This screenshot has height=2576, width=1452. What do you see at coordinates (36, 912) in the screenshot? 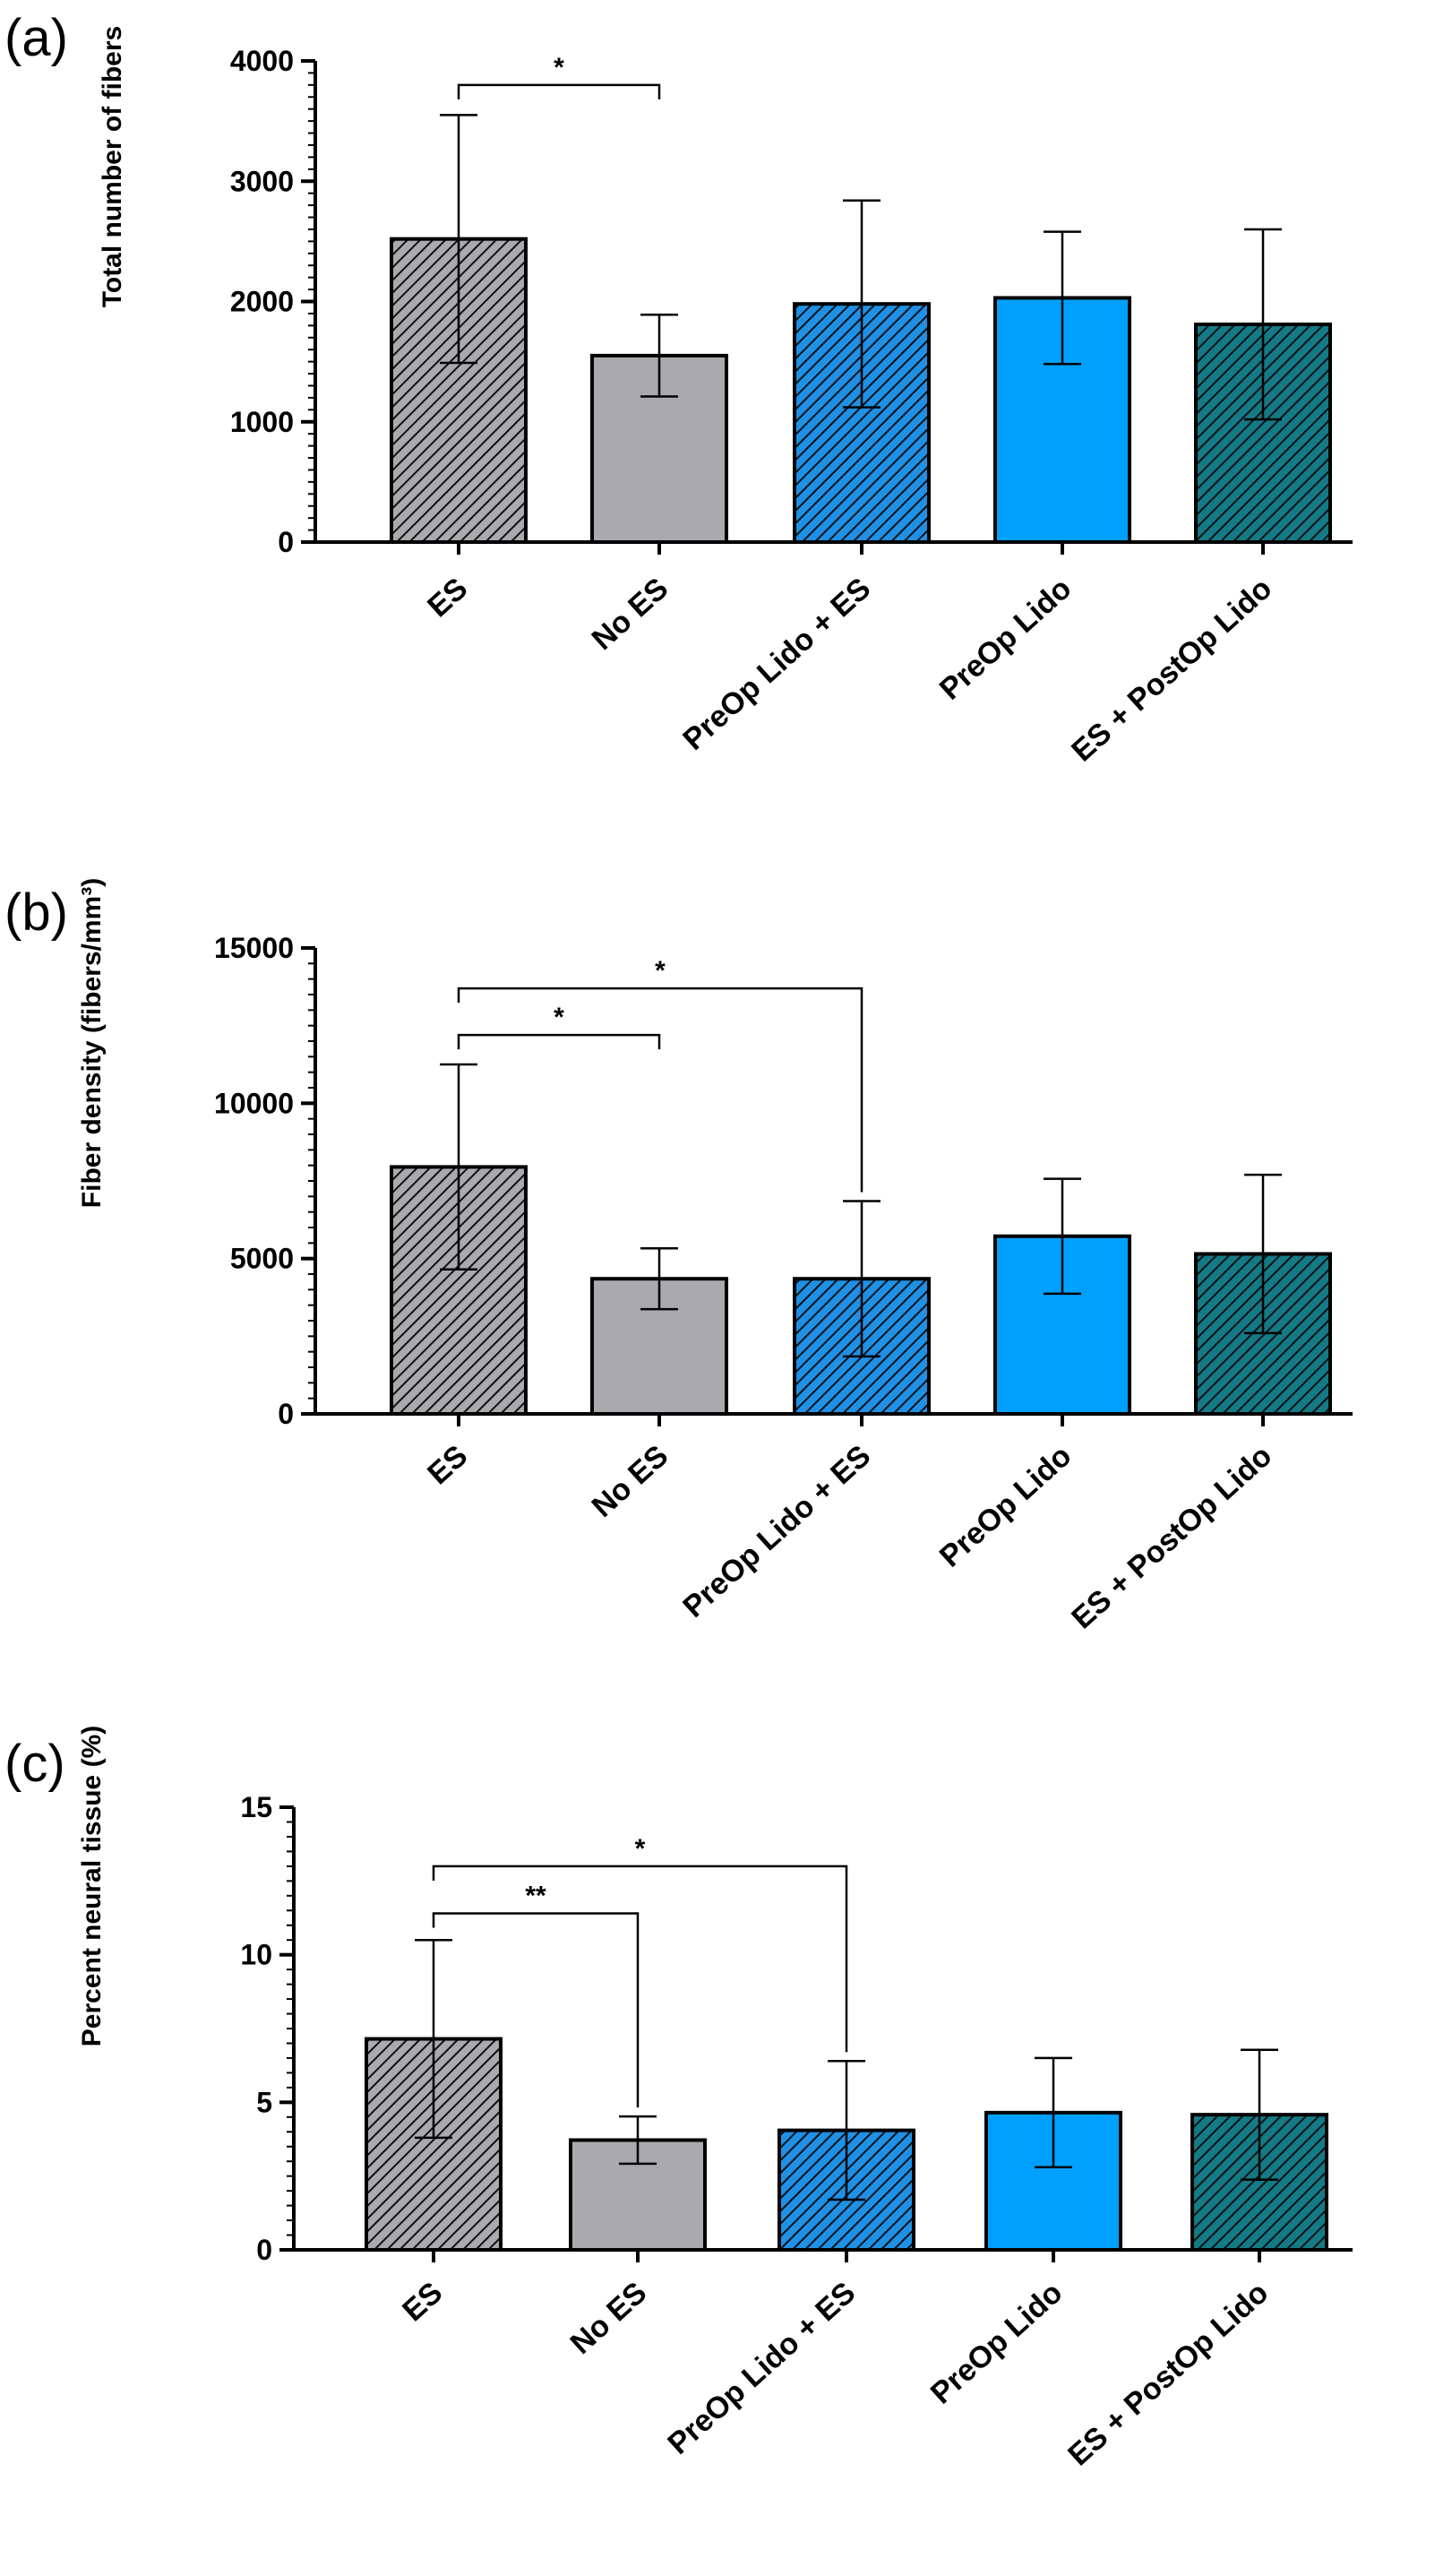
I see `panel-b-letter: (b)` at bounding box center [36, 912].